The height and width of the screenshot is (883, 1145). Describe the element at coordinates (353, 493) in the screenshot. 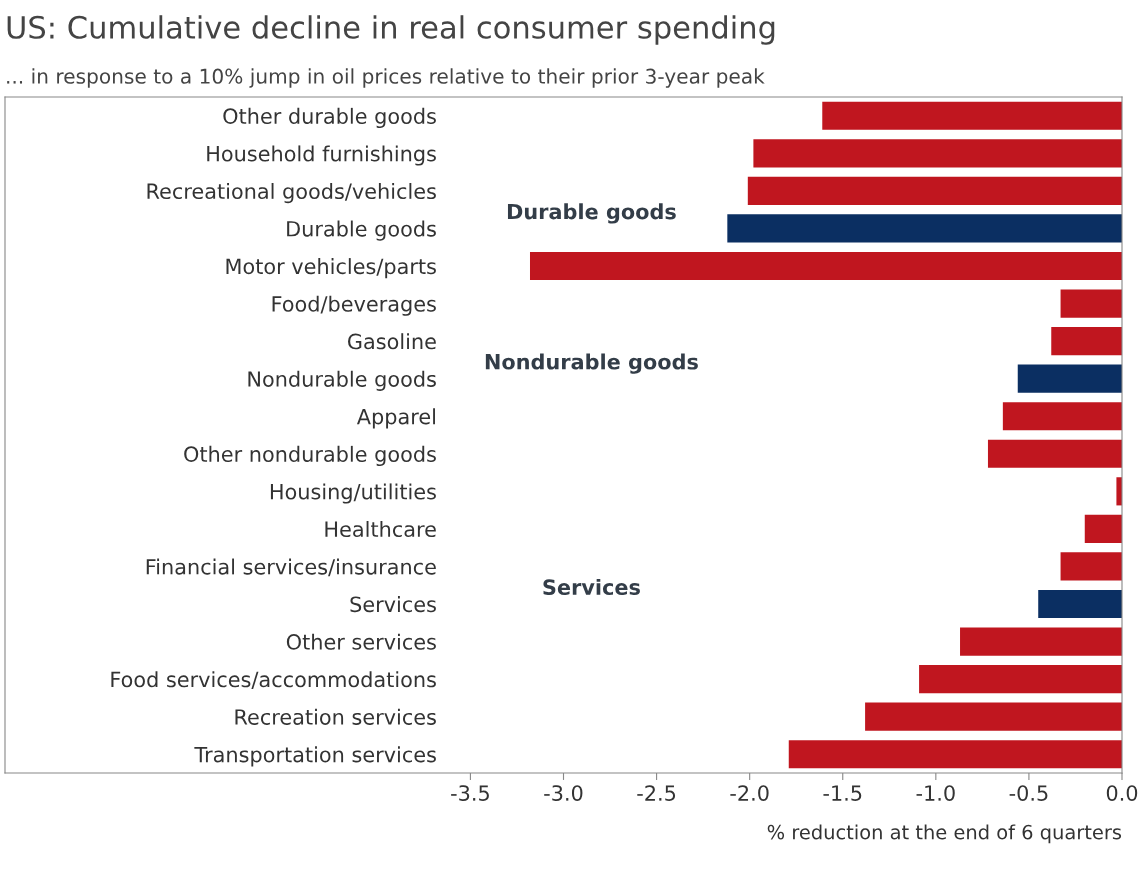

I see `y-tick-label: Housing/utilities` at that location.